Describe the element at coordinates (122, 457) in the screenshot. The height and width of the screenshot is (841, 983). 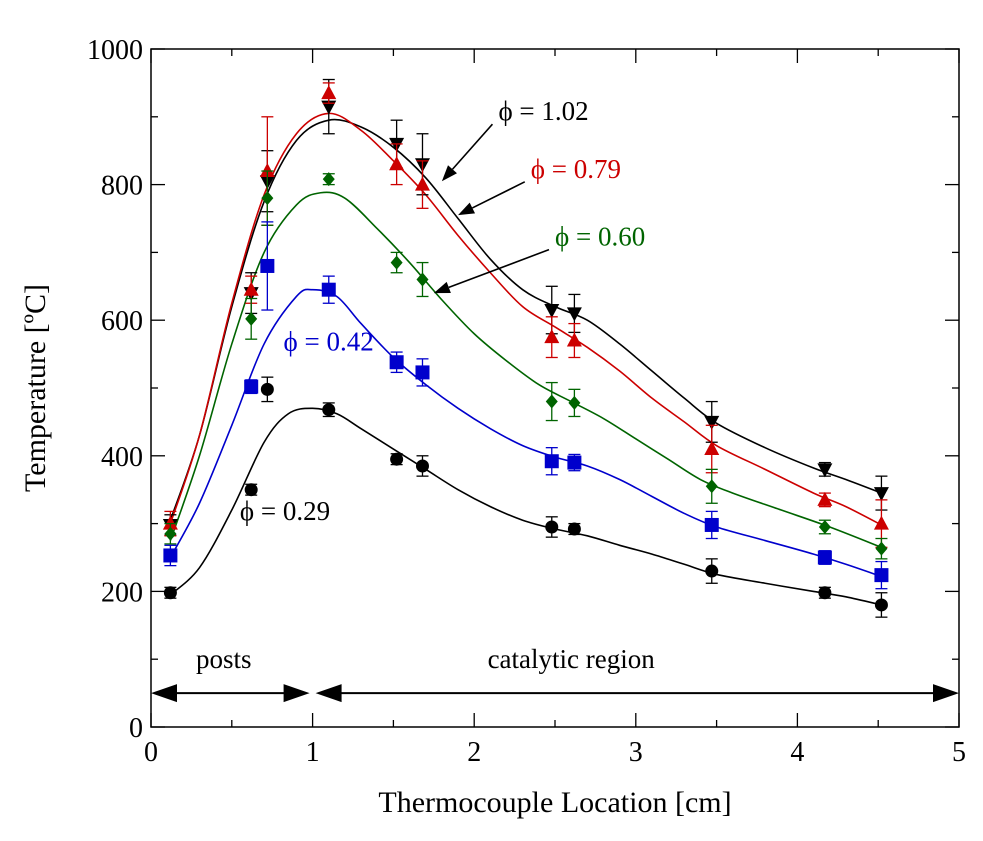
I see `y-tick-label: 400` at that location.